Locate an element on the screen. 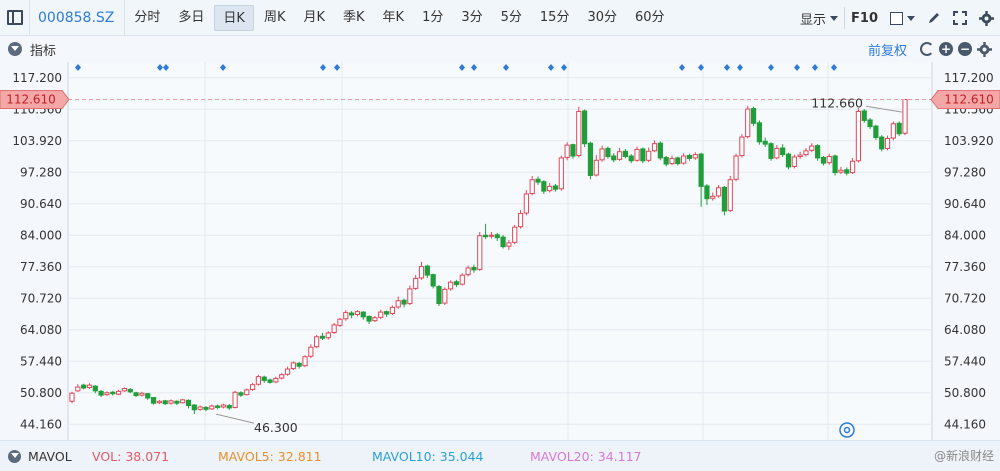  period-tabs: 分时 多日 日K 周K 月K 季K 年K 1分 3分 5分 15分 30分 60分 is located at coordinates (399, 18).